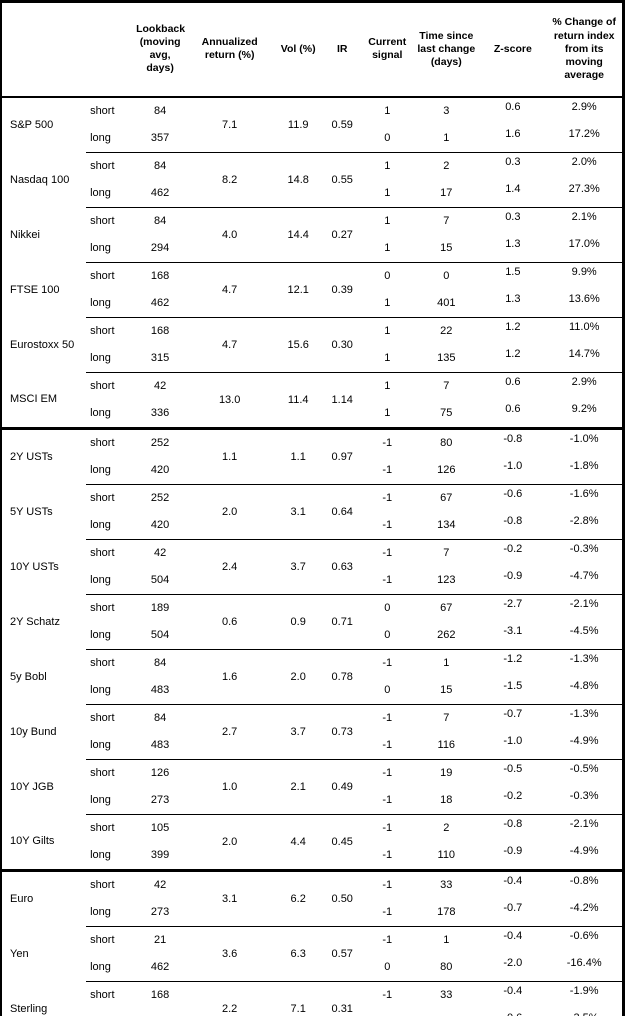  Describe the element at coordinates (513, 630) in the screenshot. I see `cell-z-score: -3.1` at that location.